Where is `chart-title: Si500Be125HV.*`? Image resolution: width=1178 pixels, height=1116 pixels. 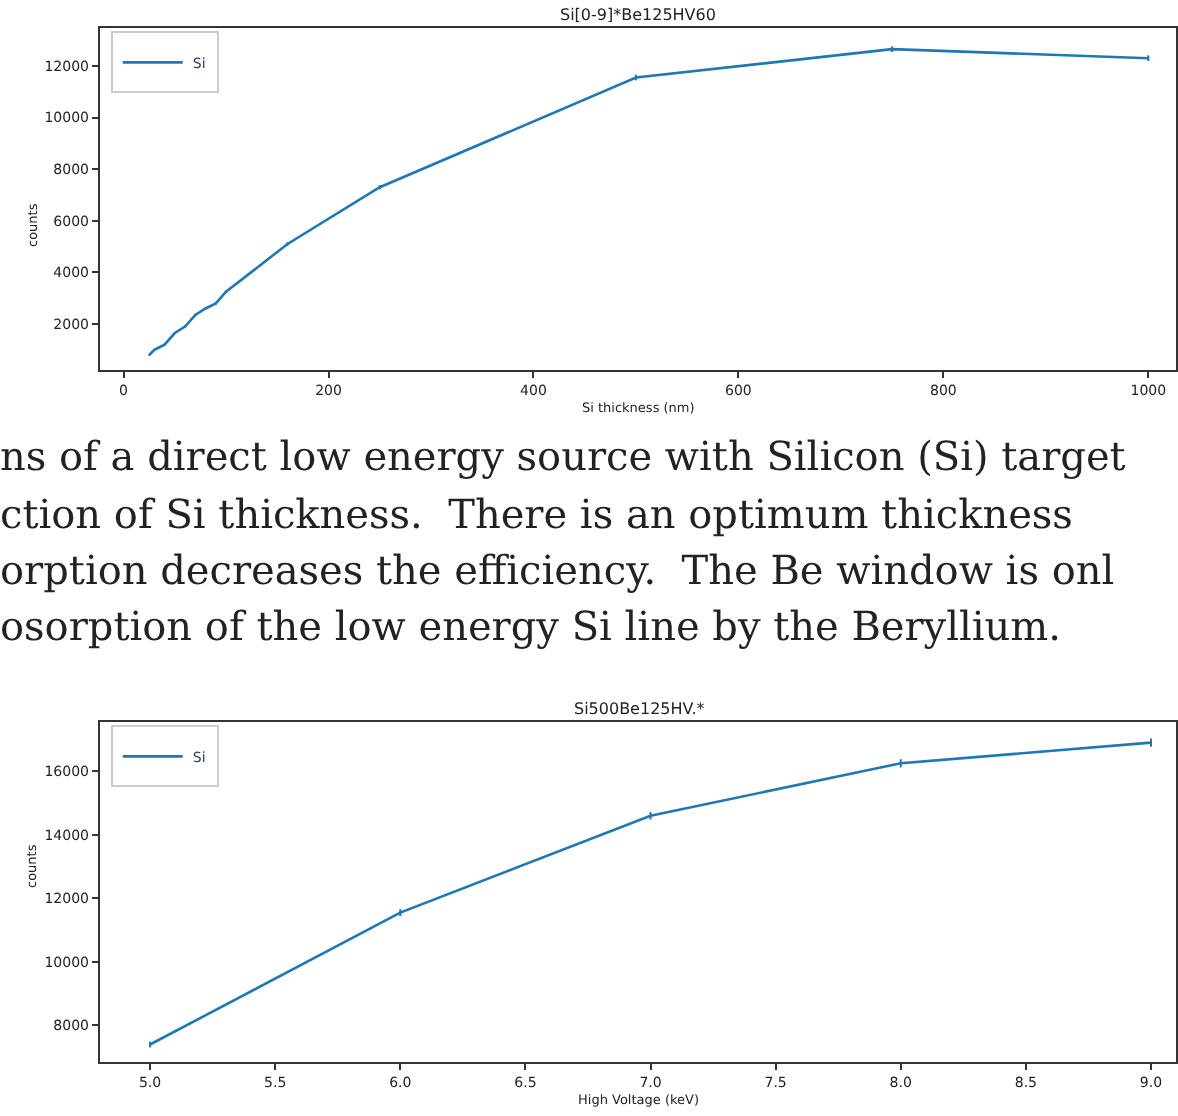
chart-title: Si500Be125HV.* is located at coordinates (639, 709).